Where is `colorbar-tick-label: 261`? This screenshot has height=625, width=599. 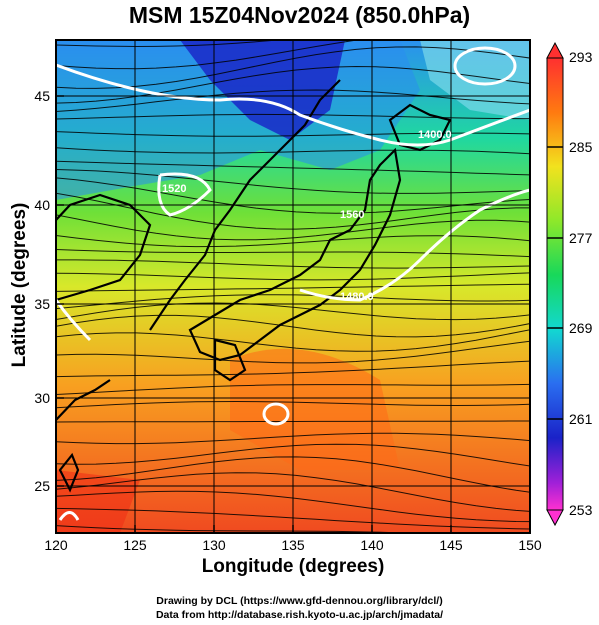
colorbar-tick-label: 261 is located at coordinates (581, 419).